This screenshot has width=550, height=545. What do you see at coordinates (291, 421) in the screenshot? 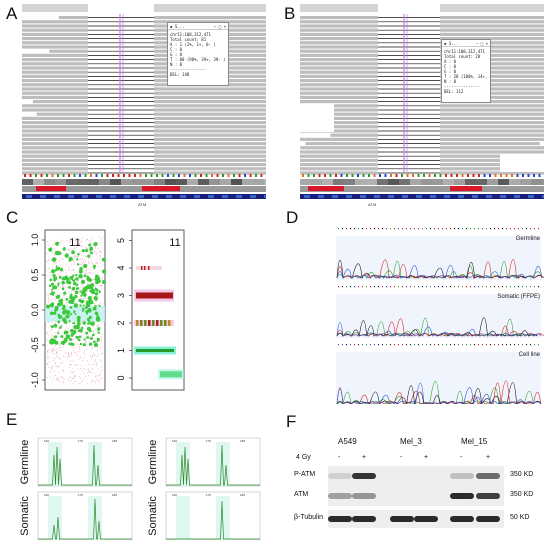
I see `panel-label-f: F` at bounding box center [291, 421].